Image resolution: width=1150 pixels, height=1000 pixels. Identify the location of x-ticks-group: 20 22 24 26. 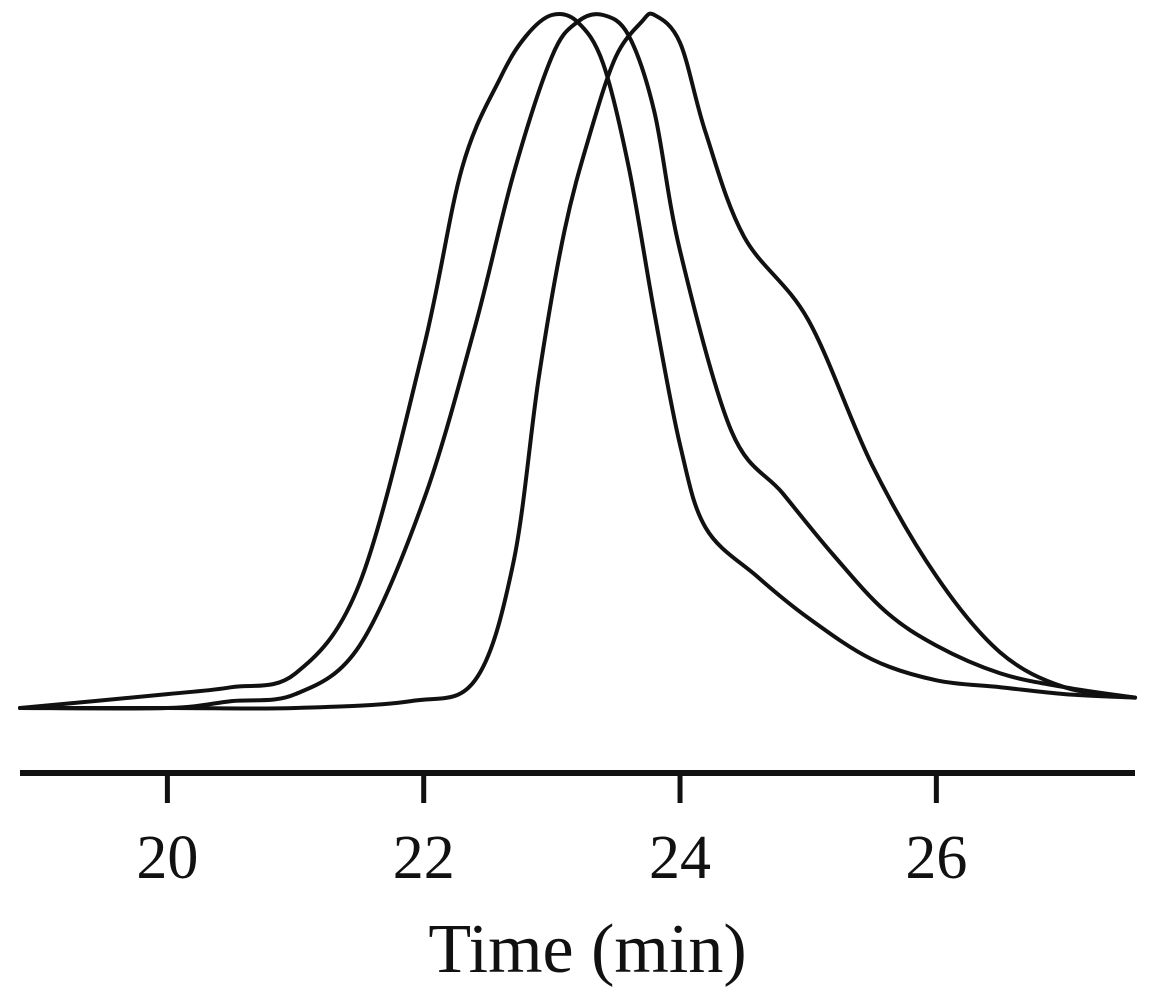
(551, 832).